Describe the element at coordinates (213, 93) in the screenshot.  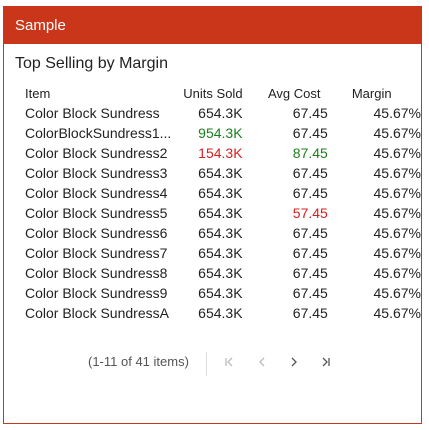
I see `column-header-units-sold: Units Sold` at that location.